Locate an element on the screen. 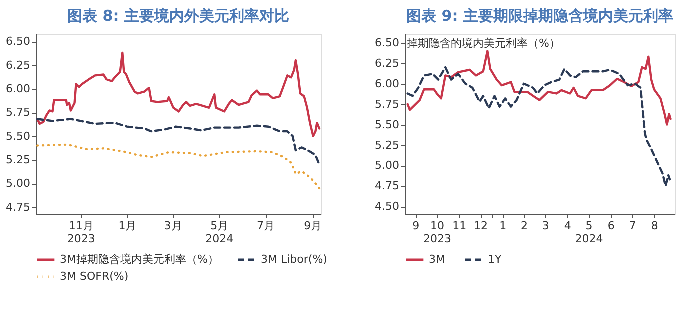 The width and height of the screenshot is (700, 330). legend-label: 3M Libor(%) is located at coordinates (294, 259).